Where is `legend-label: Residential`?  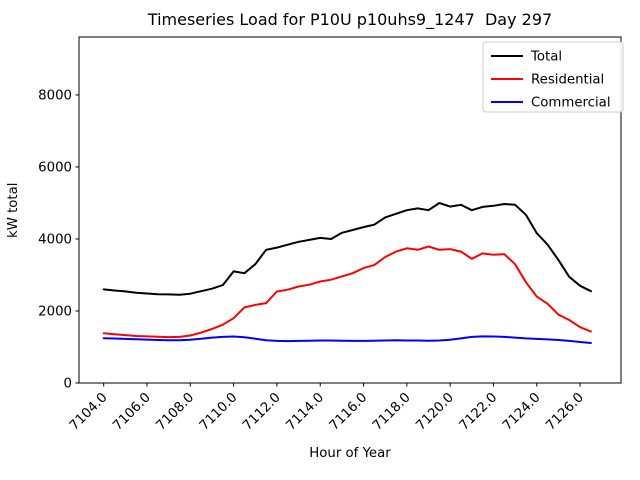
legend-label: Residential is located at coordinates (567, 80).